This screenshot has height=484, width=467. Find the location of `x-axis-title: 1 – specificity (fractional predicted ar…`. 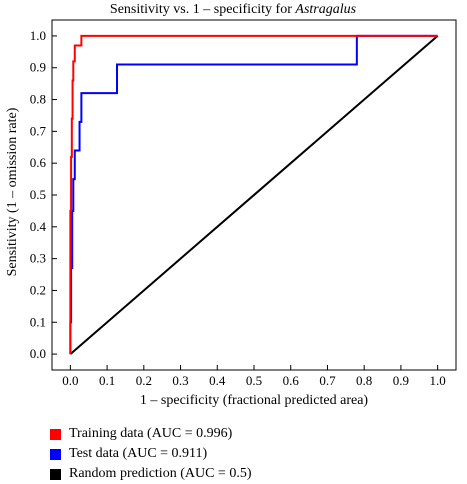

x-axis-title: 1 – specificity (fractional predicted ar… is located at coordinates (254, 400).